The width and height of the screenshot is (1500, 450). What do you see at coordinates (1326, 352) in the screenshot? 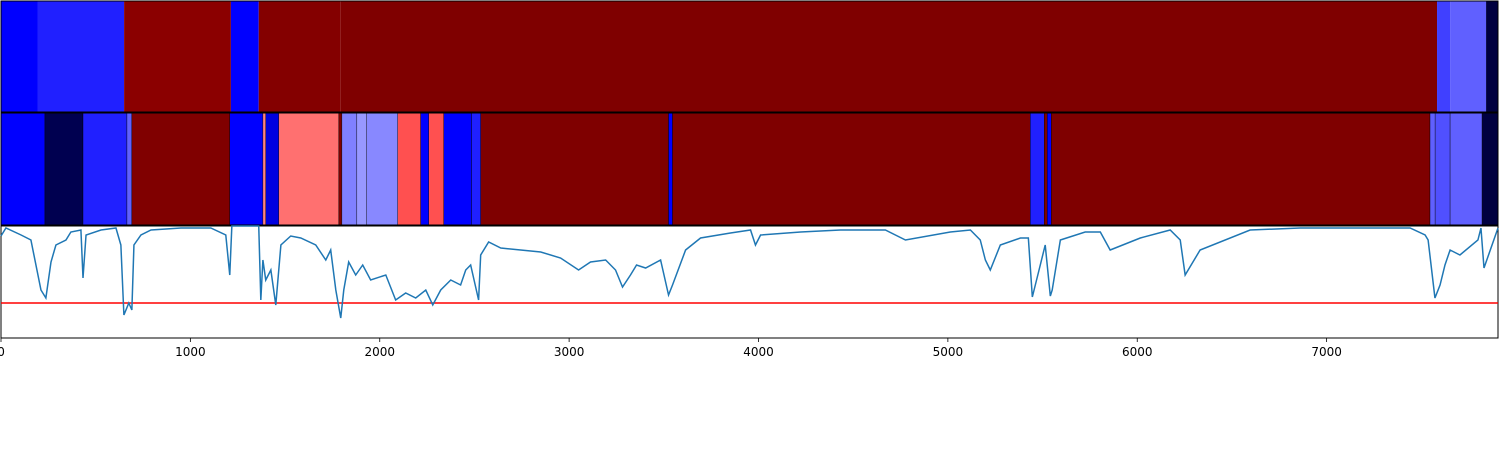
I see `x-tick-label: 7000` at bounding box center [1326, 352].